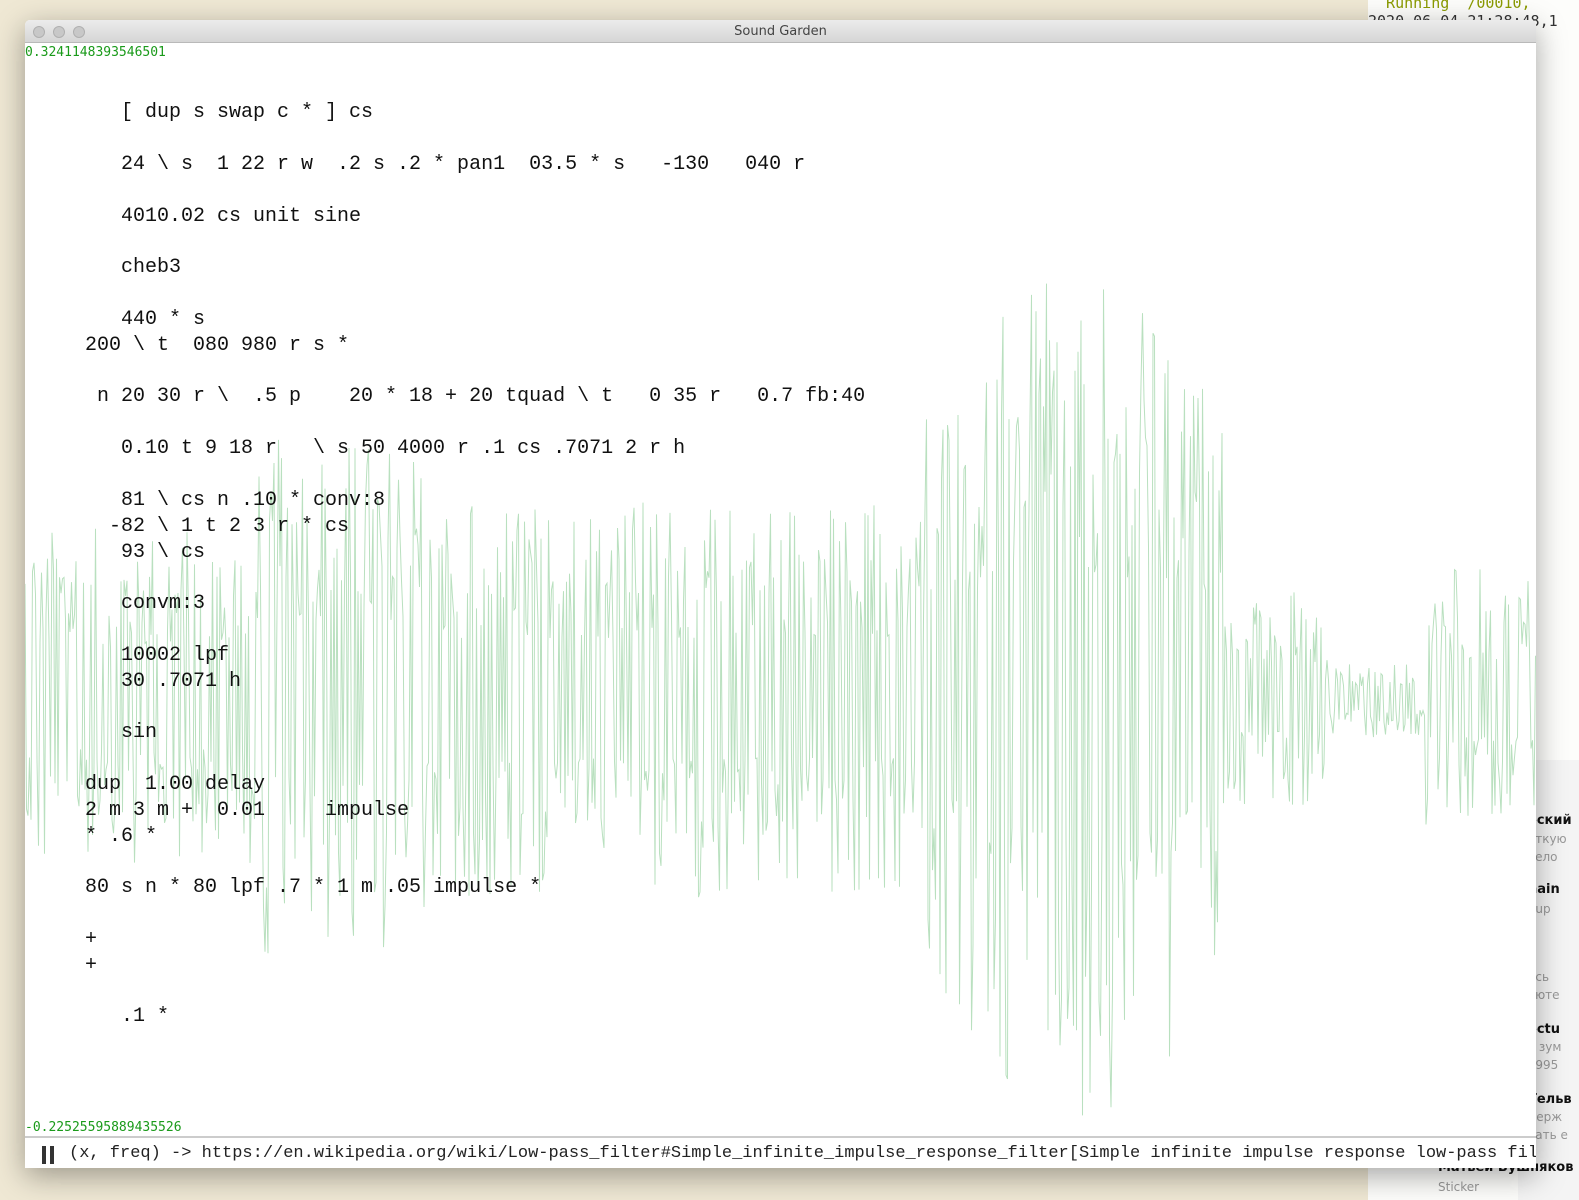 This screenshot has height=1200, width=1579. Describe the element at coordinates (121, 836) in the screenshot. I see `code-line: * .6 *` at that location.